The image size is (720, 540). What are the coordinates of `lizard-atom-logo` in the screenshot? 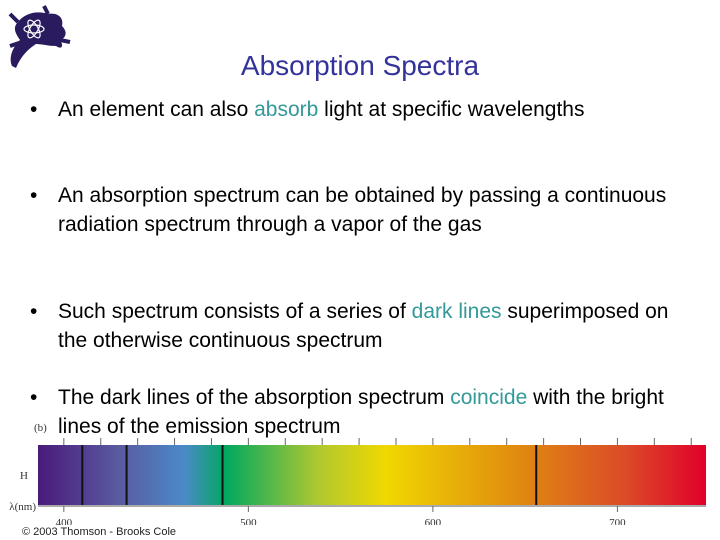 It's located at (39, 37).